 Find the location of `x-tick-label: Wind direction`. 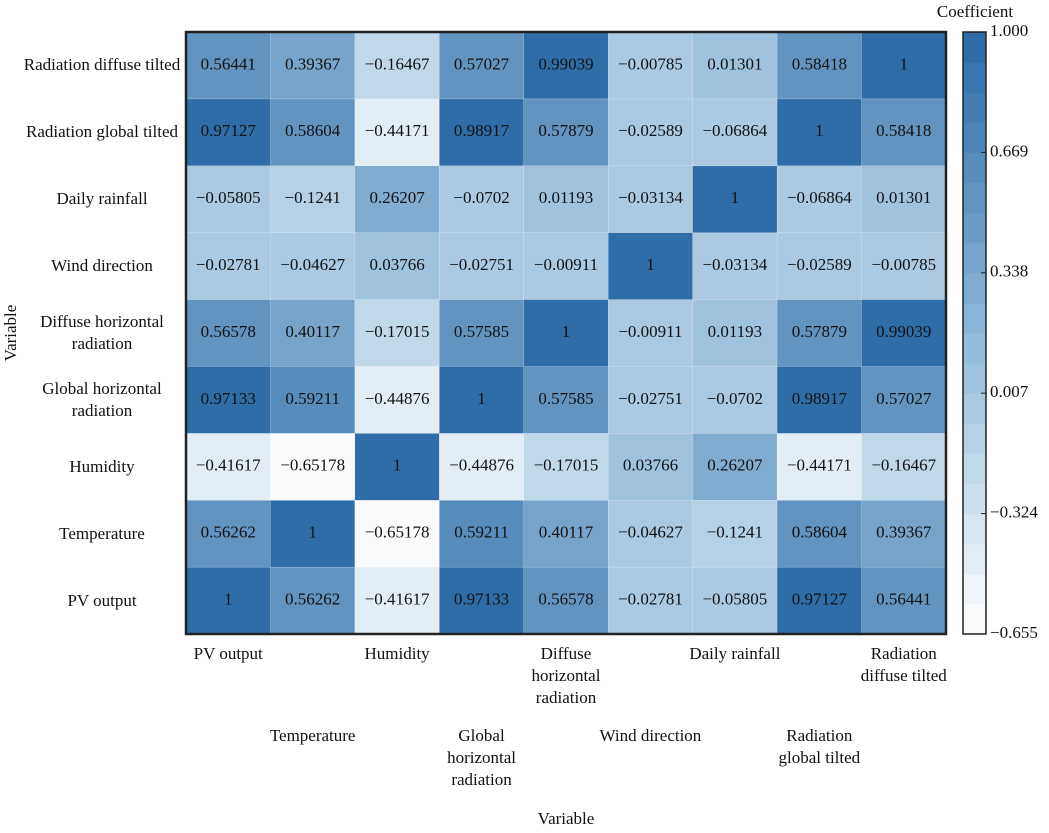

x-tick-label: Wind direction is located at coordinates (650, 735).